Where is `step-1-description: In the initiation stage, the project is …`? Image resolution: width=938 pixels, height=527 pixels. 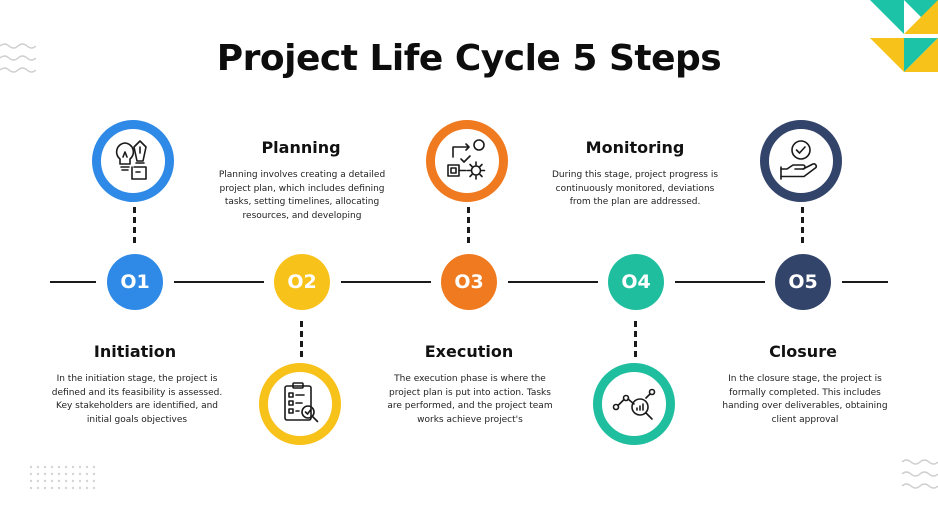 step-1-description: In the initiation stage, the project is … is located at coordinates (137, 399).